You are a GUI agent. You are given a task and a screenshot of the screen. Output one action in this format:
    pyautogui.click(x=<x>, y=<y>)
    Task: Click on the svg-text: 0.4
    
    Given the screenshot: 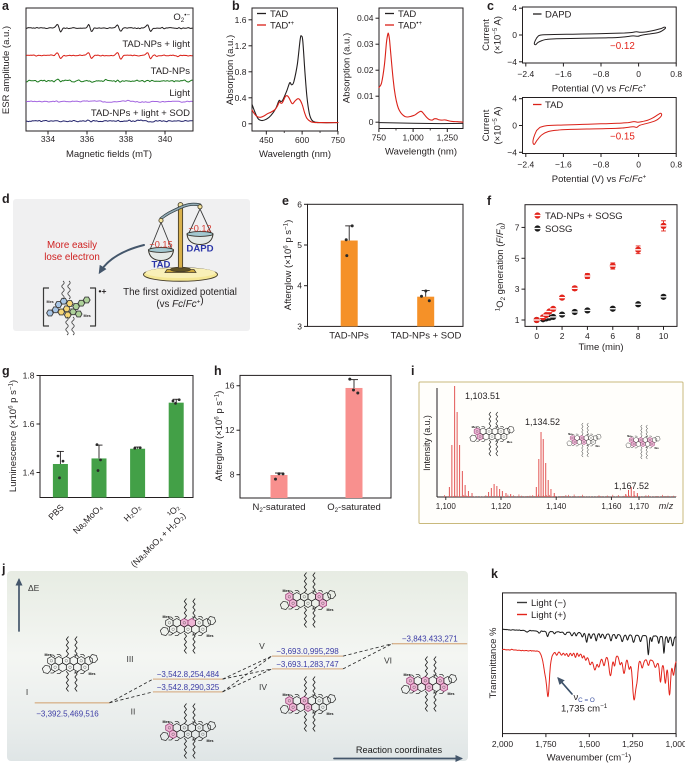 What is the action you would take?
    pyautogui.click(x=241, y=98)
    